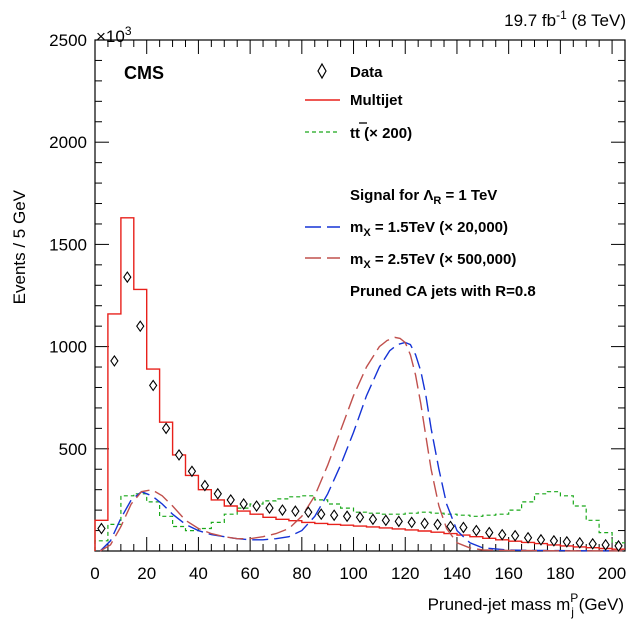 The width and height of the screenshot is (629, 624). I want to click on x-tick-label: 200, so click(612, 573).